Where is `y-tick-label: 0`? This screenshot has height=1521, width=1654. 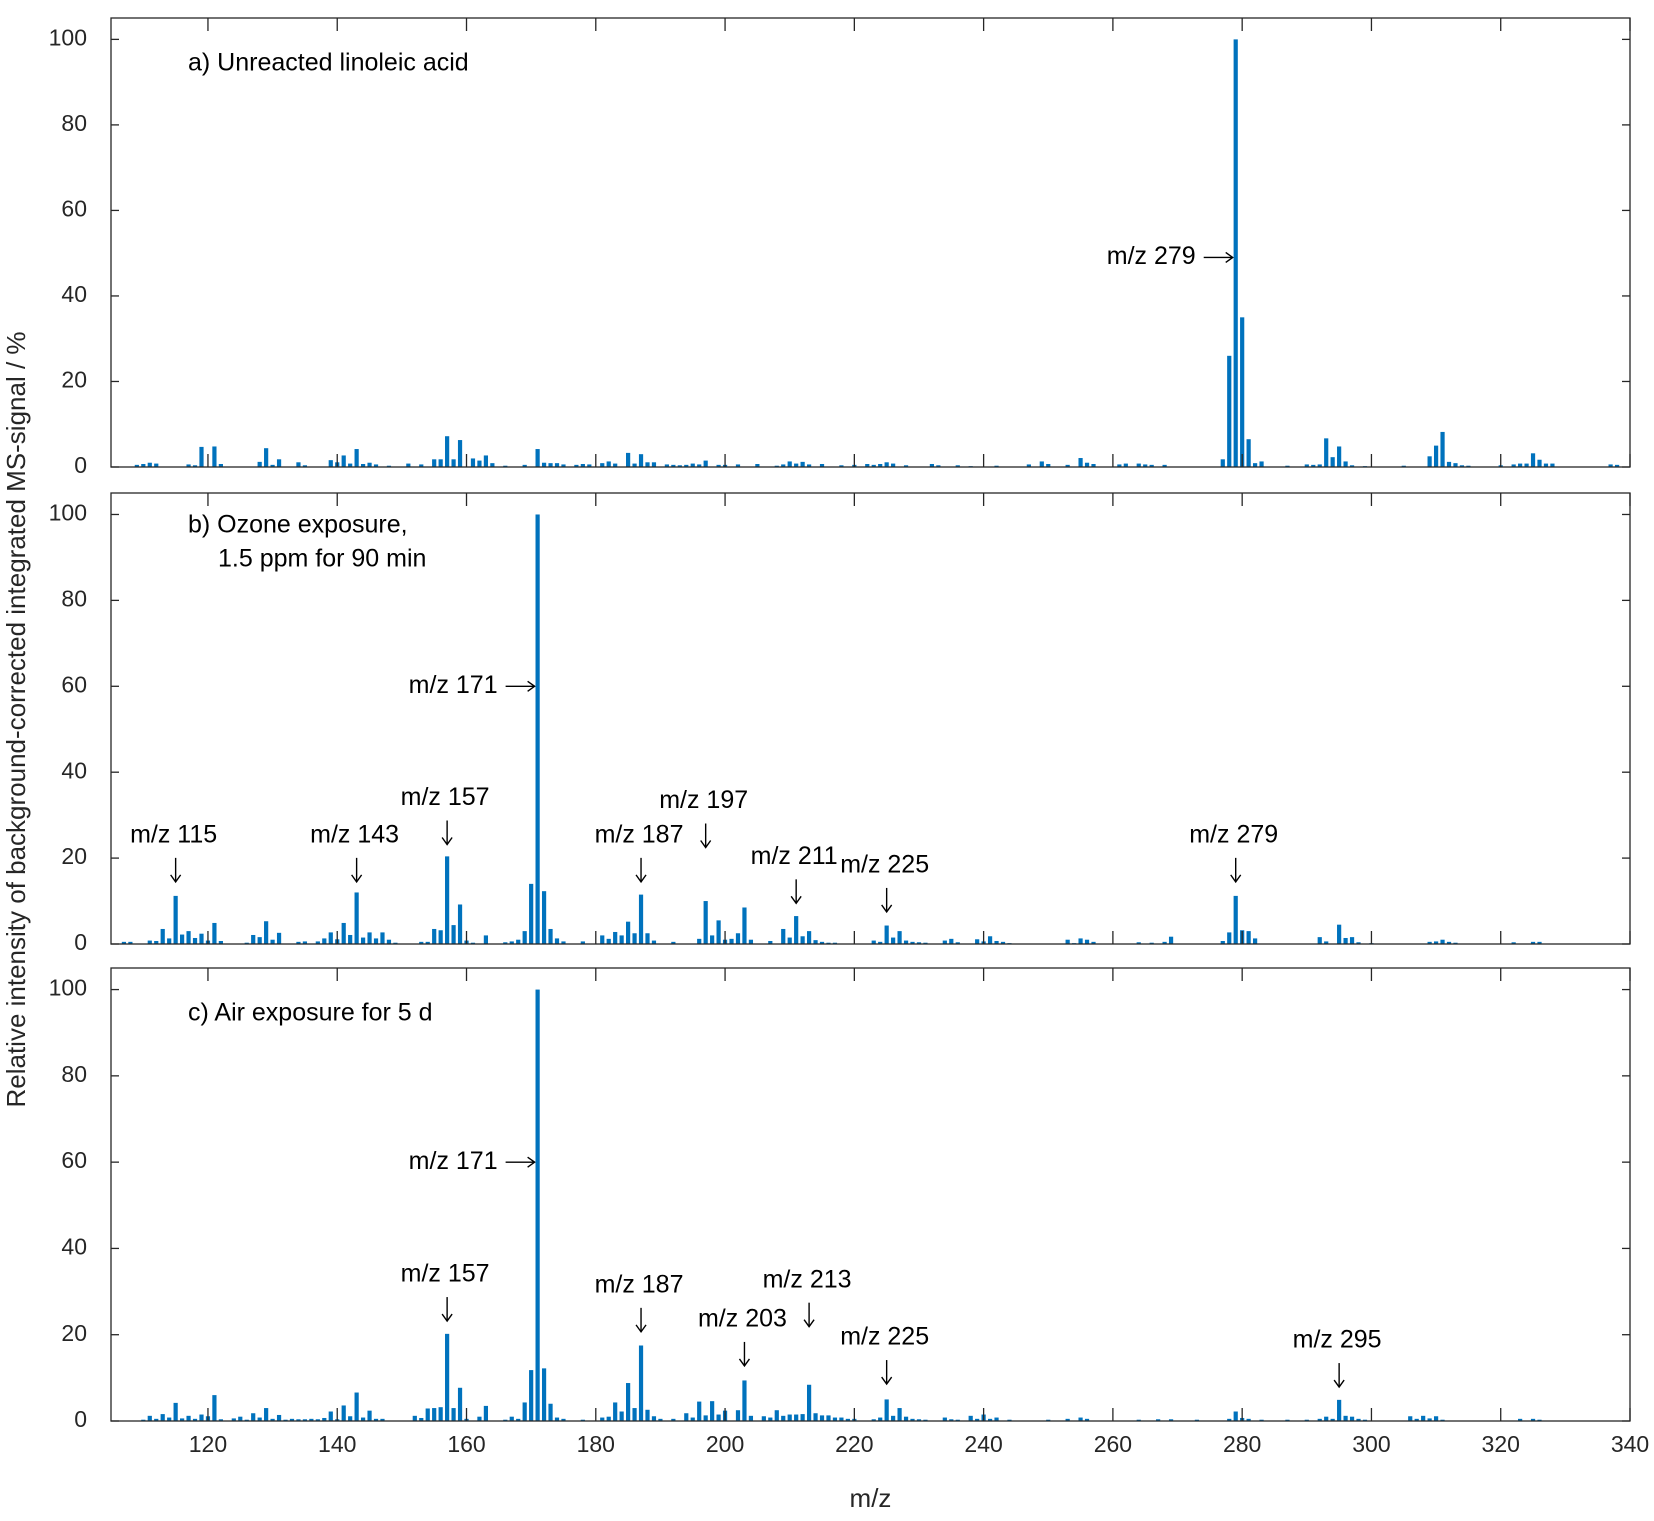
y-tick-label: 0 is located at coordinates (80, 942).